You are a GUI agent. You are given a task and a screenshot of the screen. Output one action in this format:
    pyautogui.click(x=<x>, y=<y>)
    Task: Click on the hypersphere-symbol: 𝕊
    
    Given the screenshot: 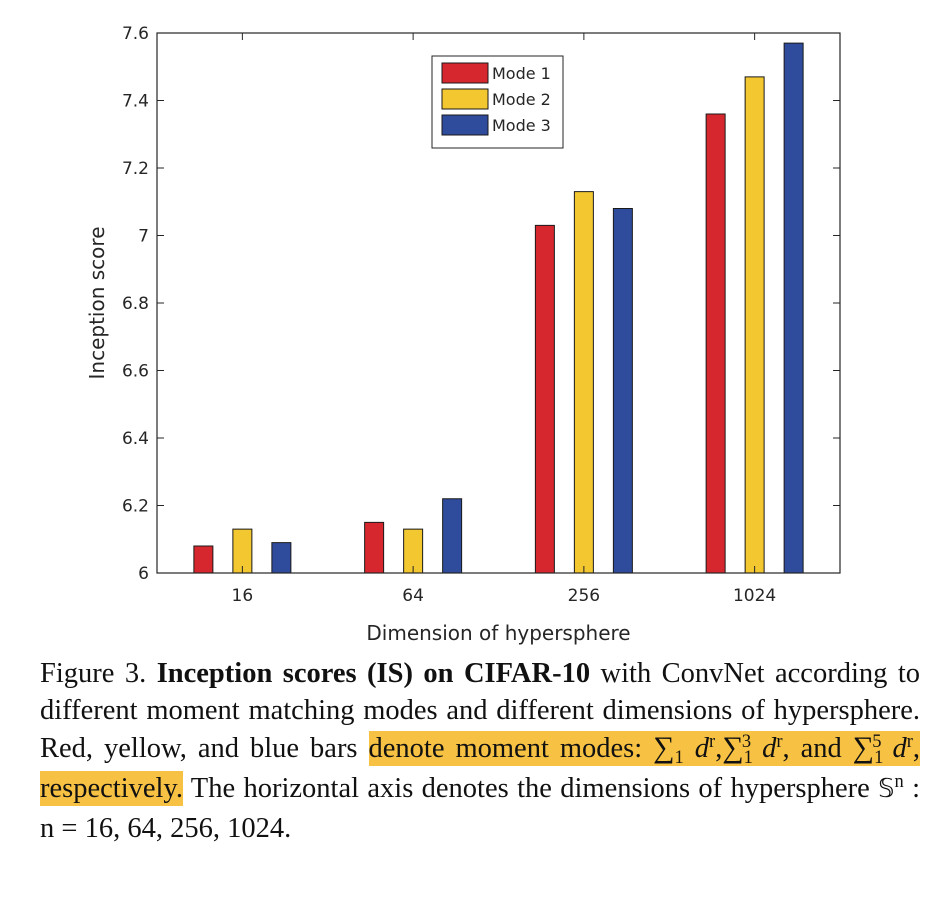 What is the action you would take?
    pyautogui.click(x=886, y=789)
    